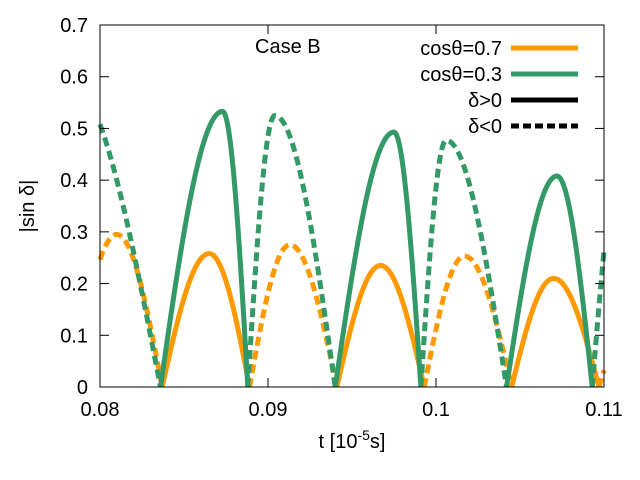  I want to click on legend-label-cos07: cosθ=0.7, so click(461, 49).